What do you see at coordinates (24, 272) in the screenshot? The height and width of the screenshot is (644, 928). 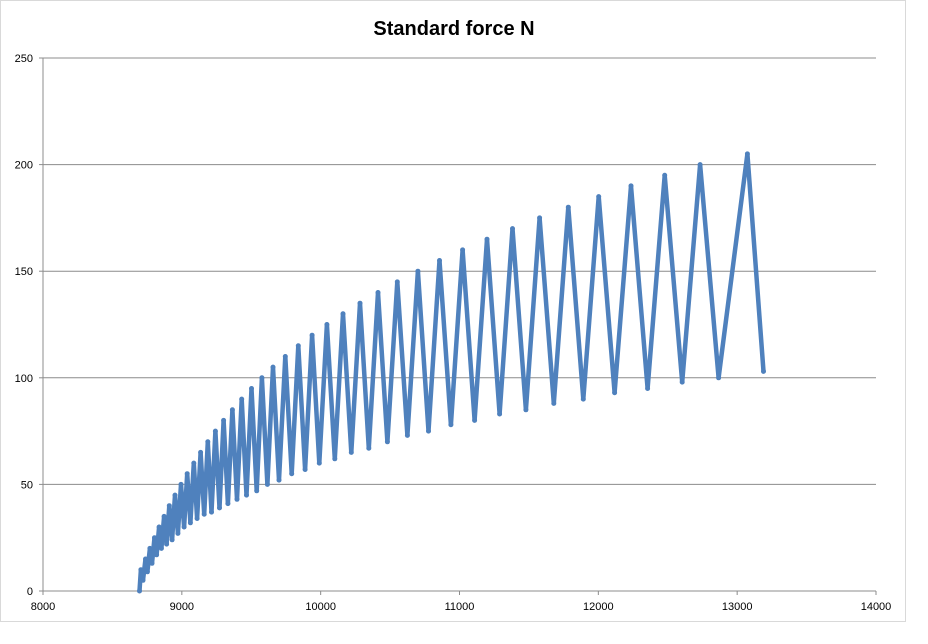 I see `y-tick-label-3: 150` at bounding box center [24, 272].